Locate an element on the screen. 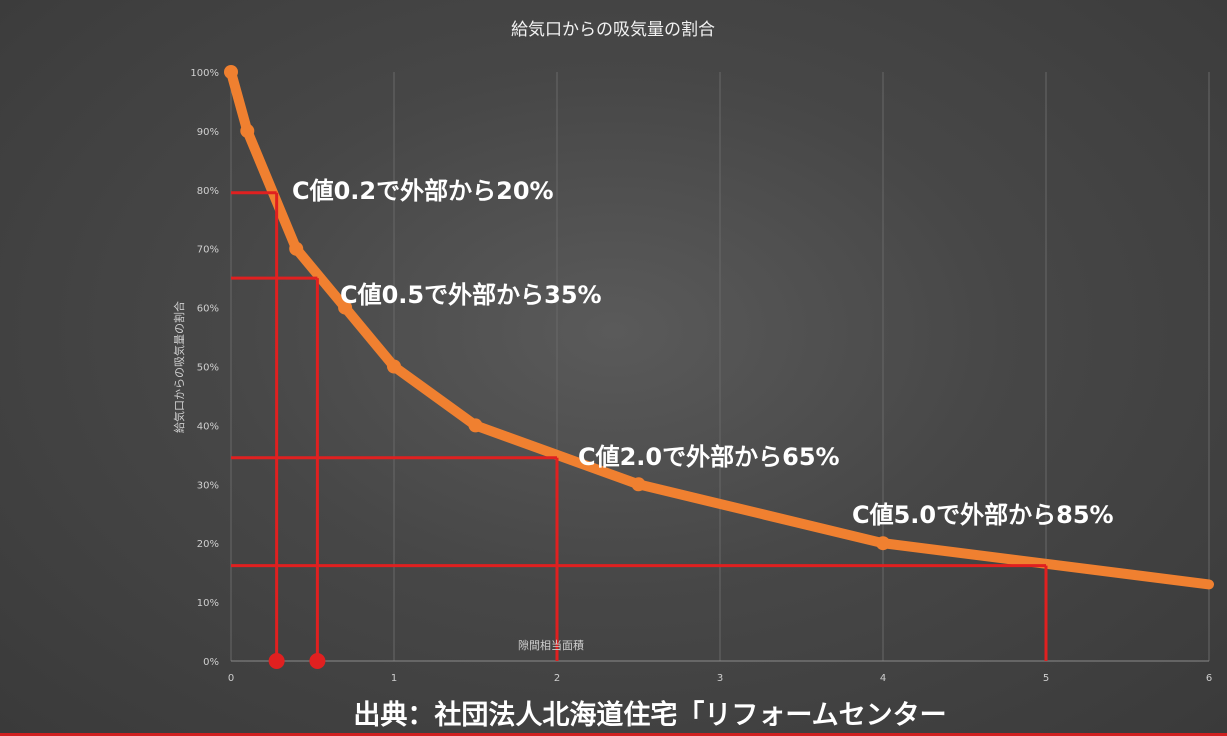  y-tick-label: 100% is located at coordinates (204, 73).